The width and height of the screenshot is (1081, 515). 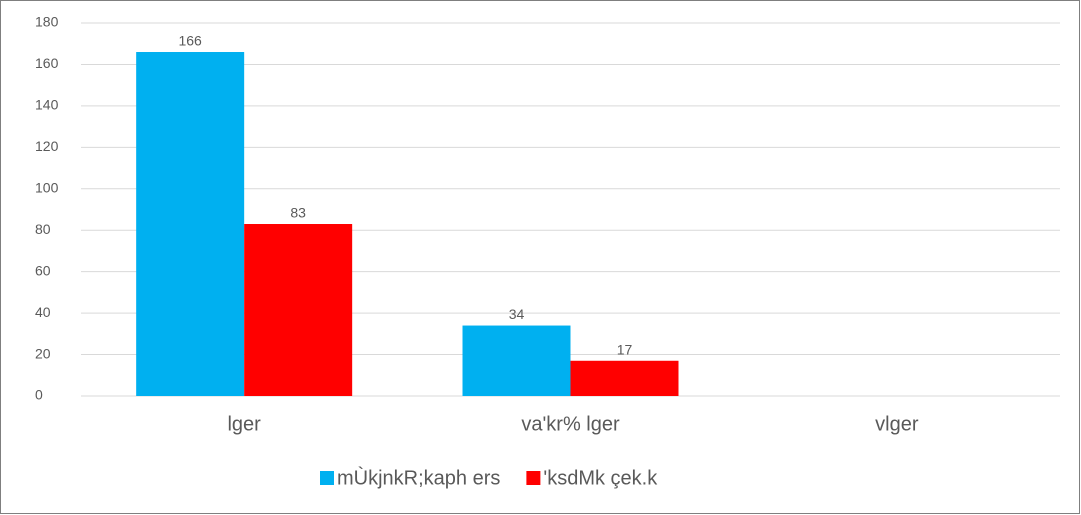 I want to click on y-tick-label: 80, so click(x=43, y=229).